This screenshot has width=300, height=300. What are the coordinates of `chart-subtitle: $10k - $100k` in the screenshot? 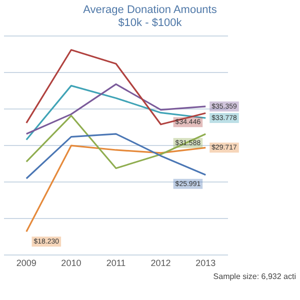 It's located at (150, 23).